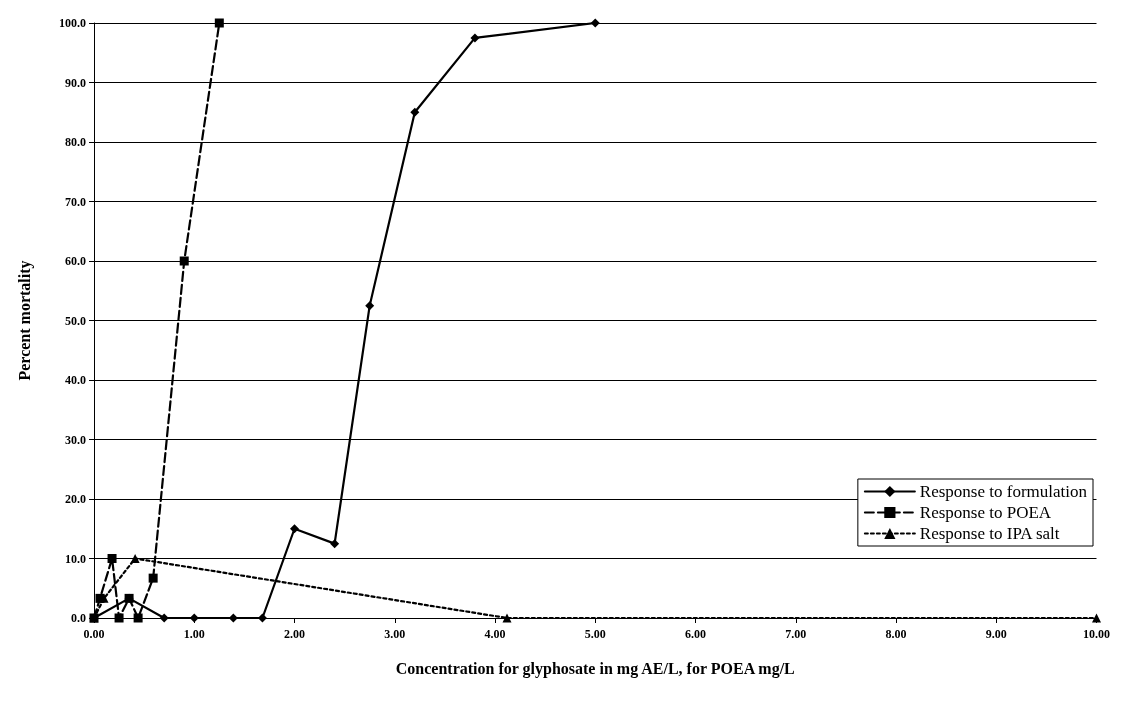  Describe the element at coordinates (695, 634) in the screenshot. I see `x-tick-label: 6.00` at that location.